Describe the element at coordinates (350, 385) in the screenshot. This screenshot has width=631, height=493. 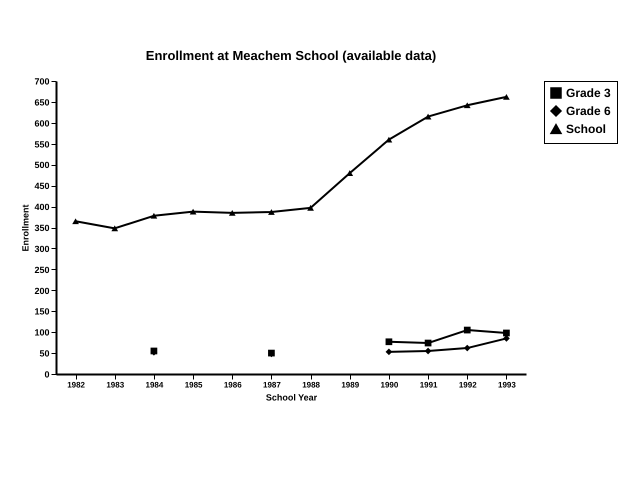
I see `x-tick-label: 1989` at that location.